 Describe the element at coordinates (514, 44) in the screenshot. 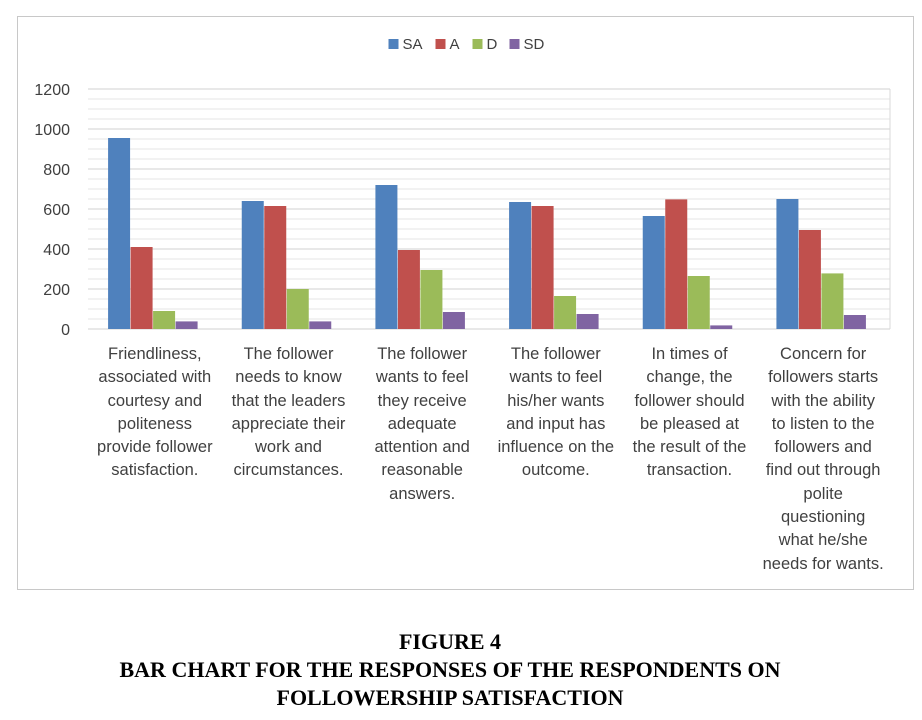

I see `legend-swatch-sd` at that location.